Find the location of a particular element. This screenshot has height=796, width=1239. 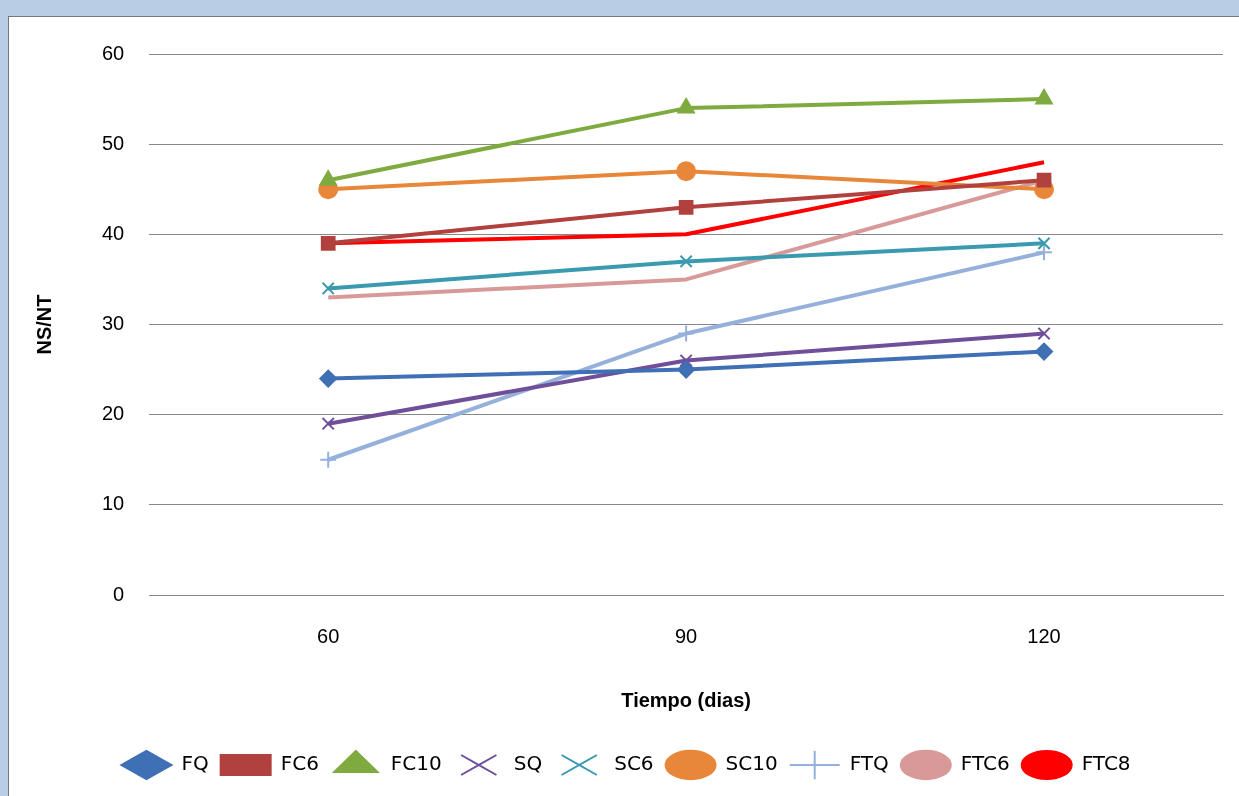

y-tick-label: 10 is located at coordinates (113, 503).